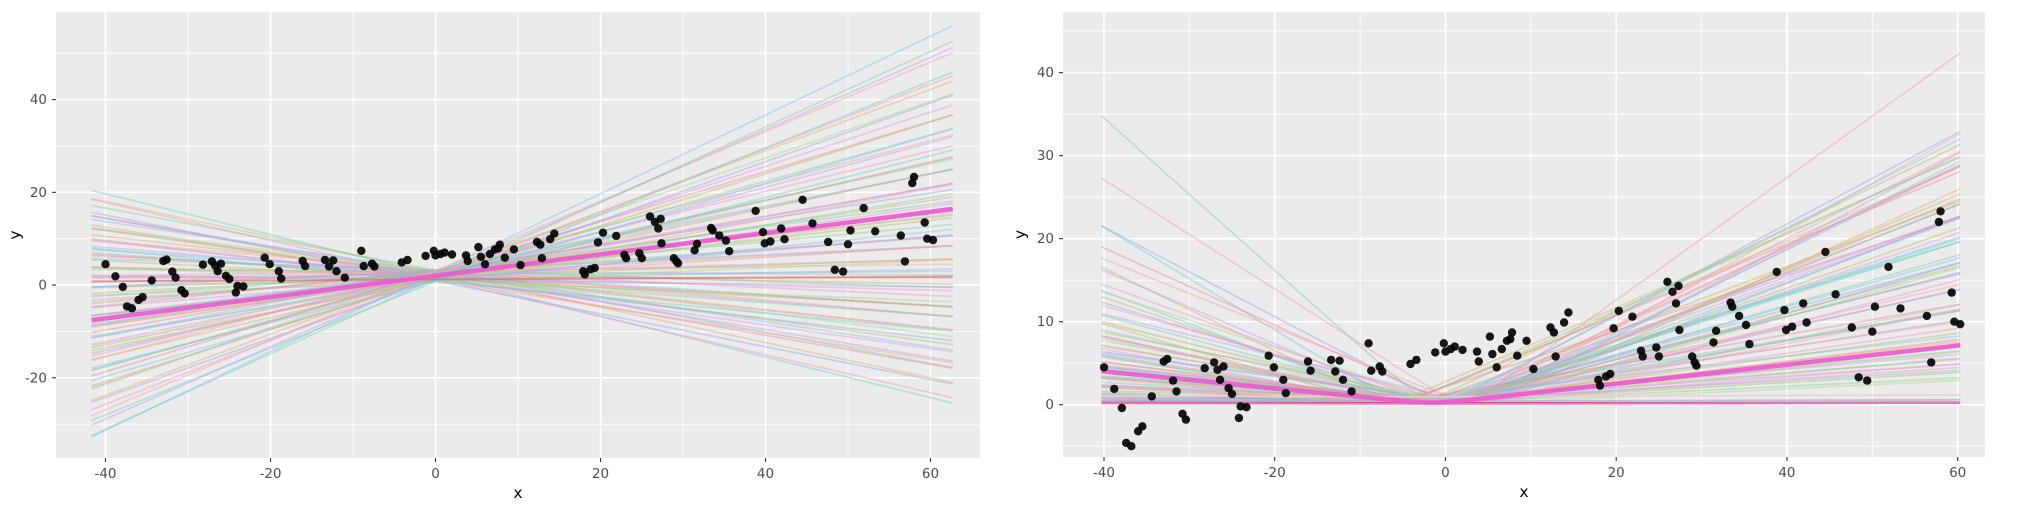 The width and height of the screenshot is (2020, 510). What do you see at coordinates (519, 242) in the screenshot?
I see `data-points-layer` at bounding box center [519, 242].